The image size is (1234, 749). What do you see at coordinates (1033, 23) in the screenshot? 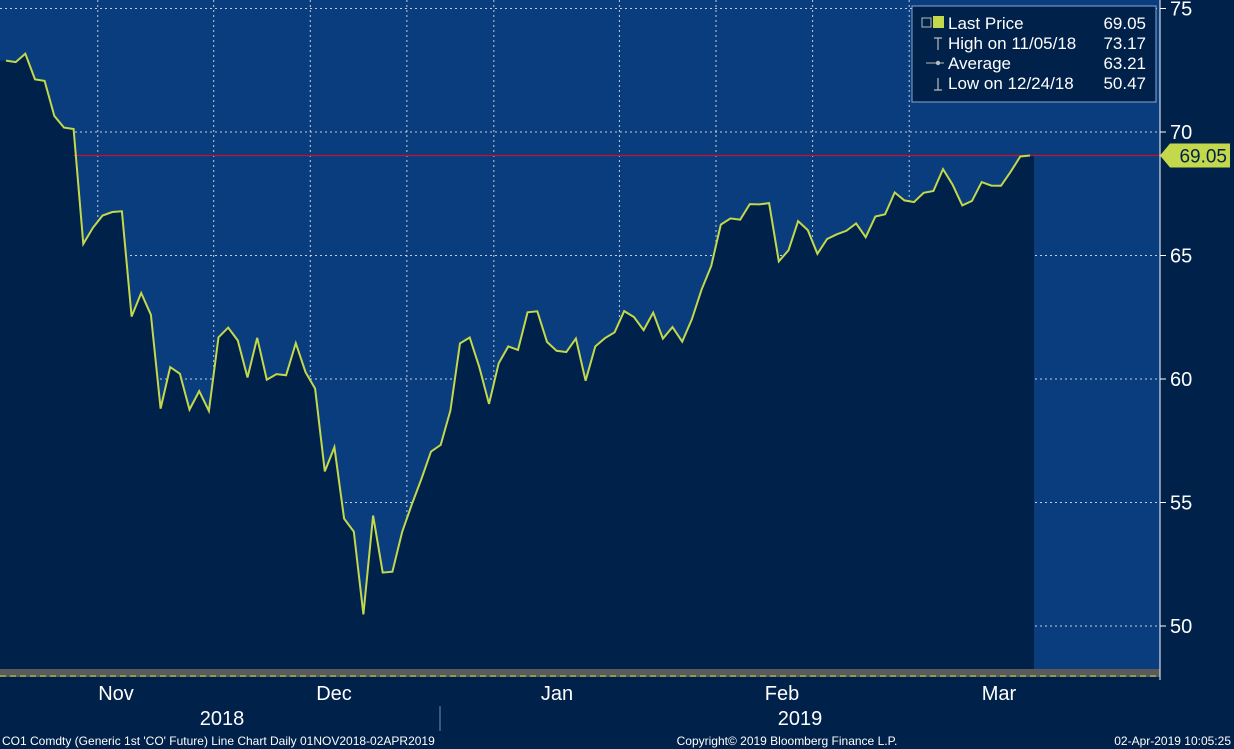
I see `legend-item-last-price: Last Price 69.05` at bounding box center [1033, 23].